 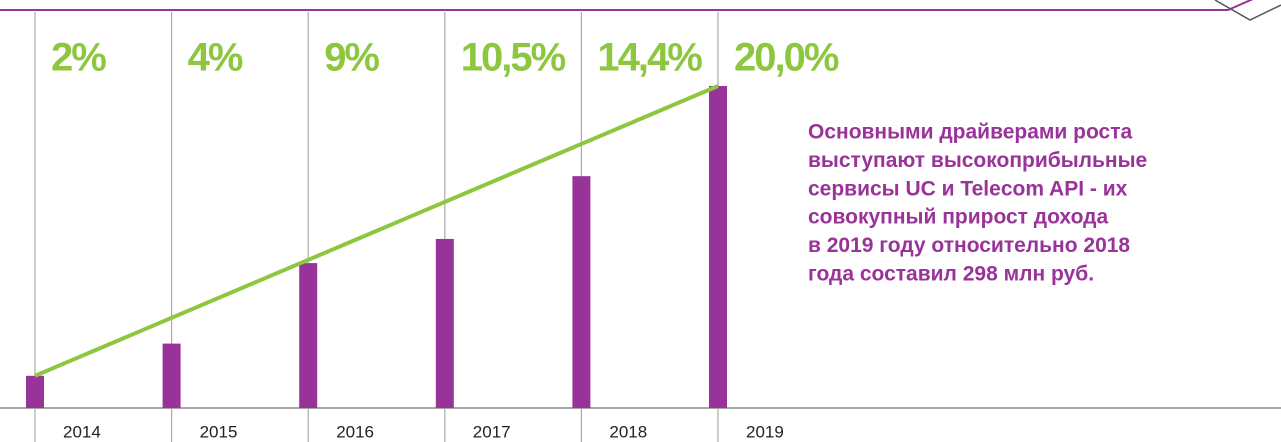 What do you see at coordinates (786, 58) in the screenshot?
I see `value-label: 20,0%` at bounding box center [786, 58].